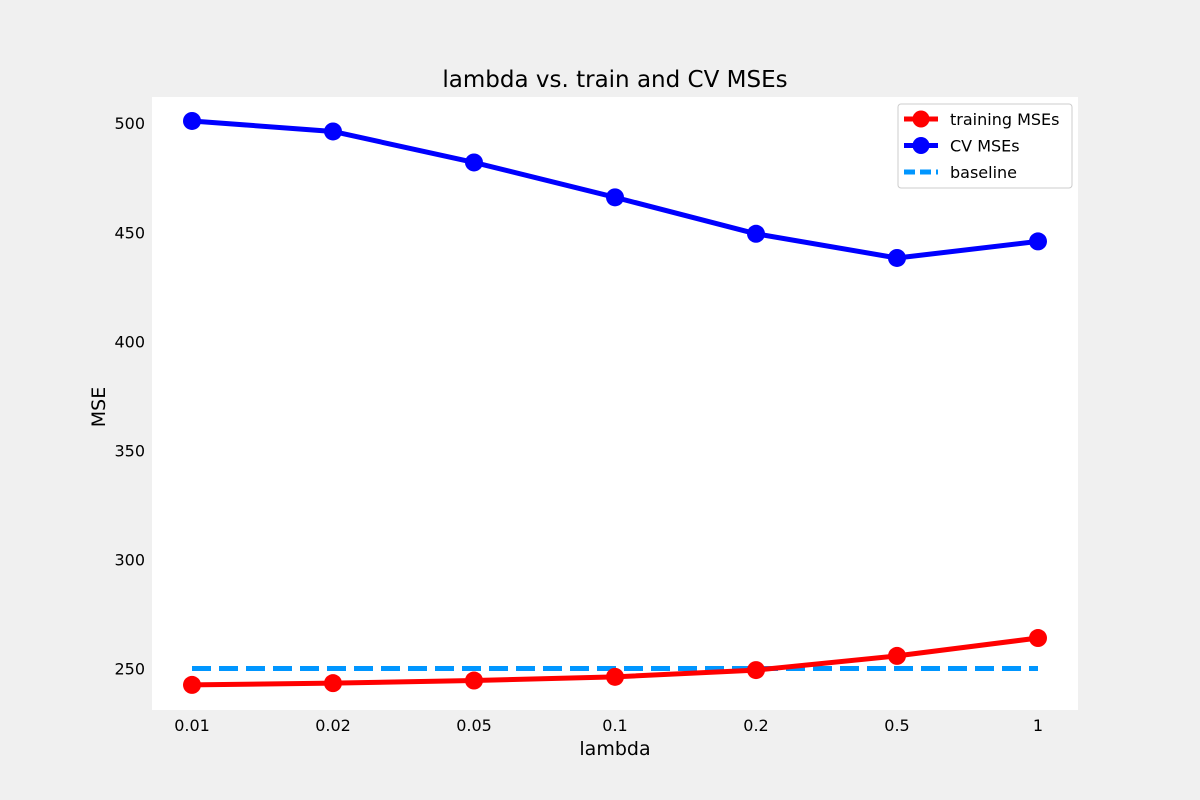 The width and height of the screenshot is (1200, 800). I want to click on x-tick-label: 0.5, so click(896, 725).